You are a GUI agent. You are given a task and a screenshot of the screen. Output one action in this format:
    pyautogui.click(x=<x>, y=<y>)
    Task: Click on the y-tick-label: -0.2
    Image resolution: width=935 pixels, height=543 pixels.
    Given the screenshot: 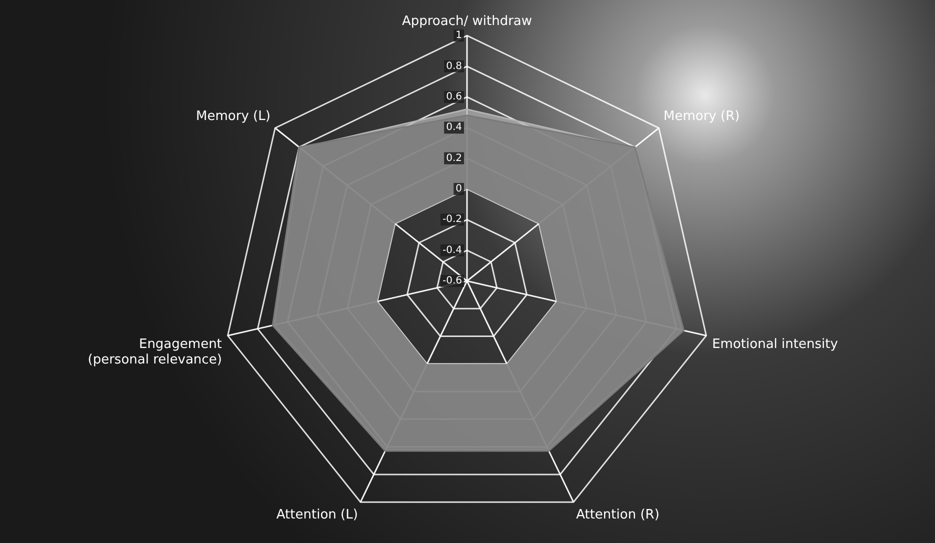 What is the action you would take?
    pyautogui.click(x=452, y=220)
    